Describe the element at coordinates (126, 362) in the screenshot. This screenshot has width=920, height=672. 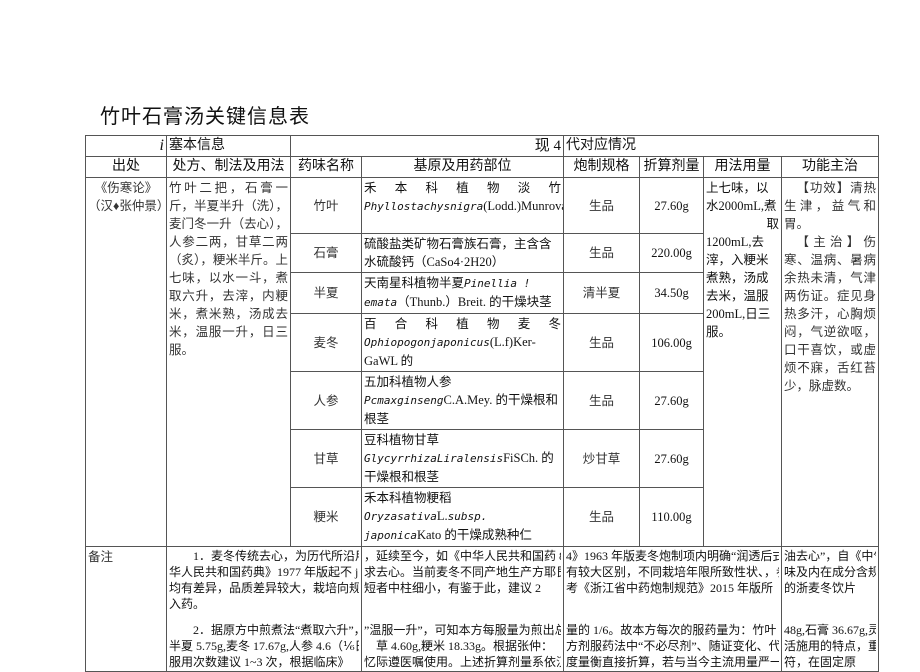
I see `source-cell: 《伤寒论》（汉♦张仲景）` at that location.